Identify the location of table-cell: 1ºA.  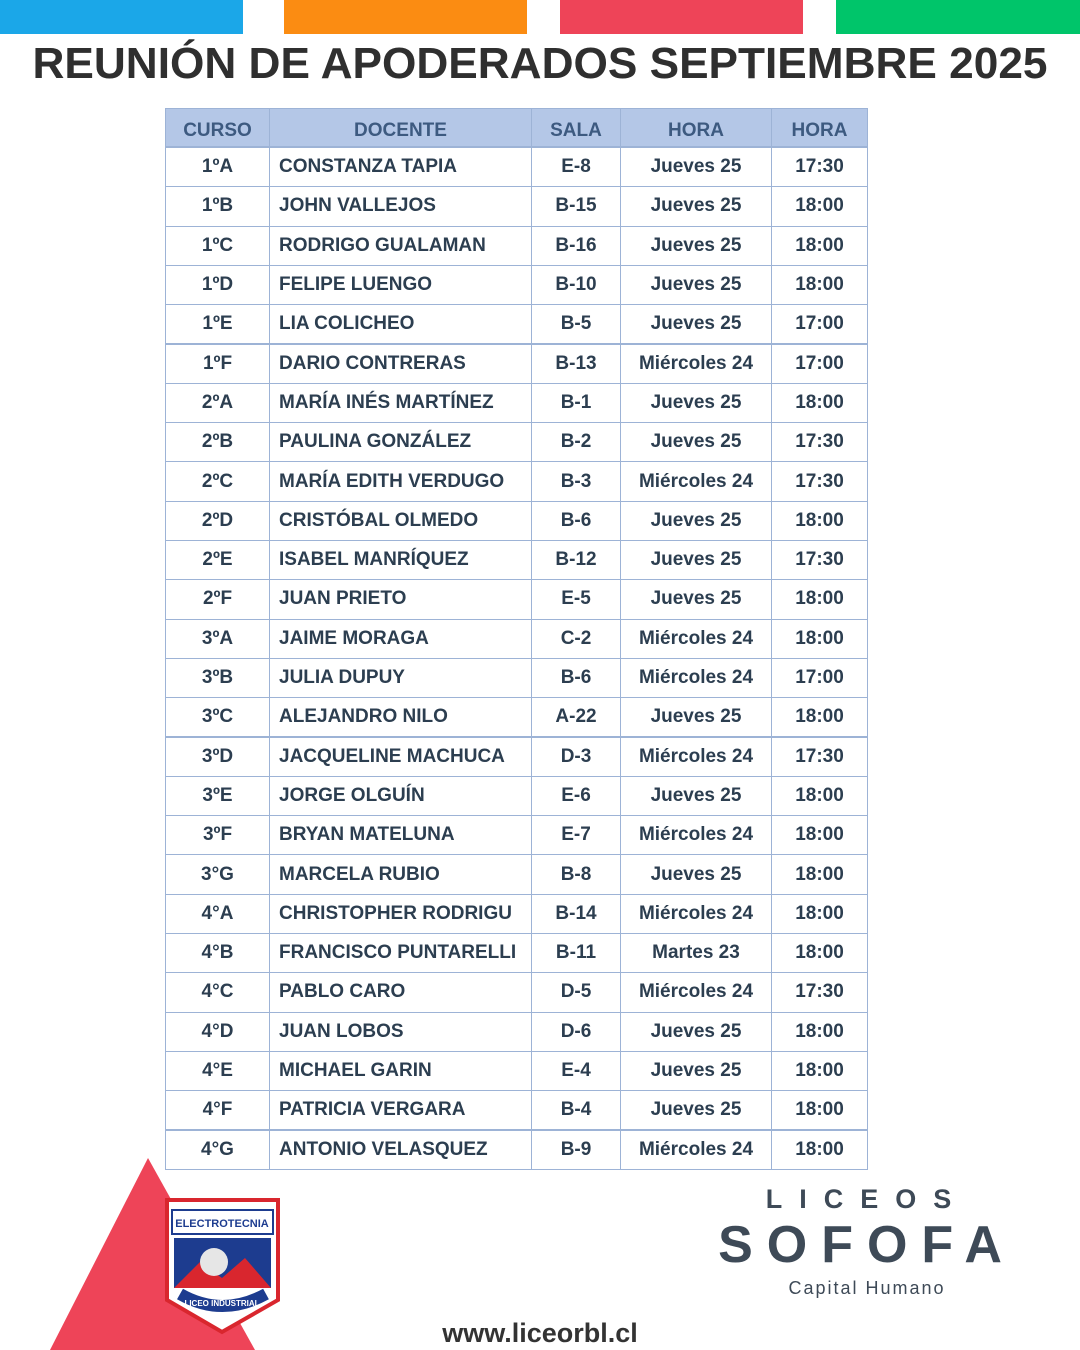
(217, 167).